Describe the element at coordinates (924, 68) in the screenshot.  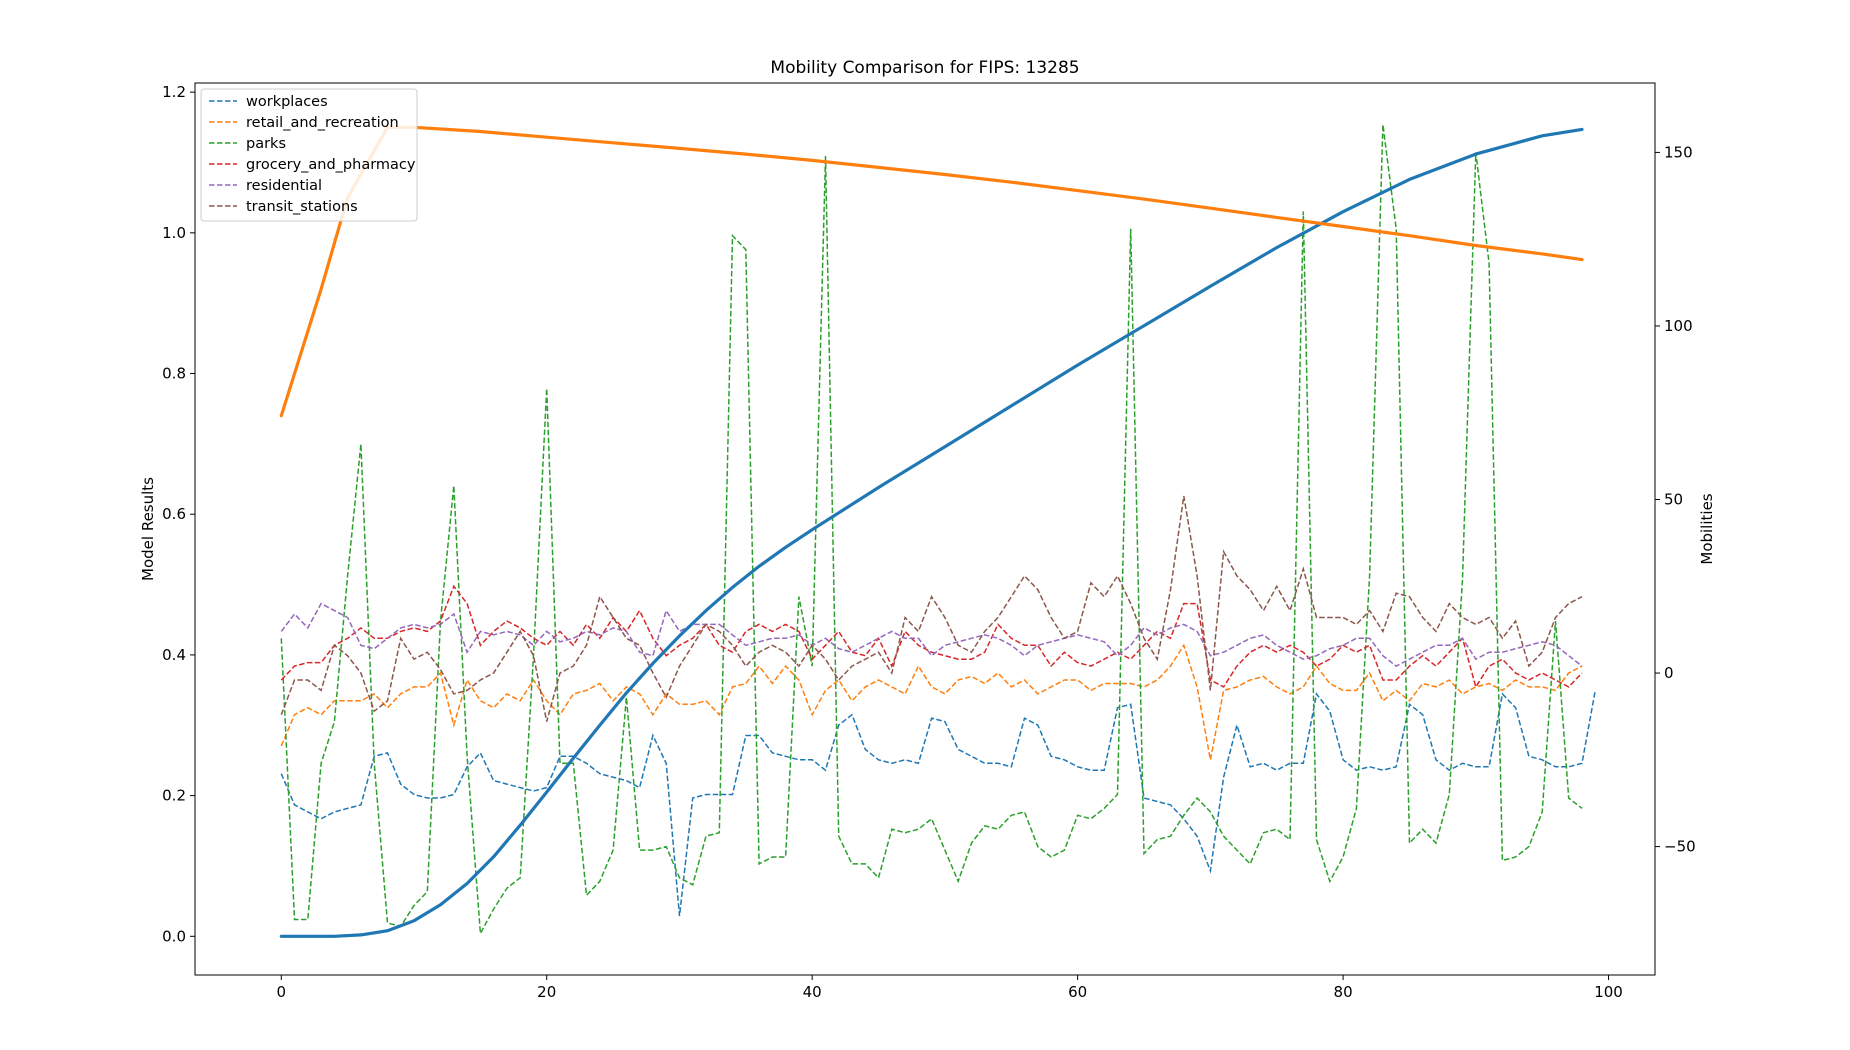
I see `chart-title: Mobility Comparison for FIPS: 13285` at that location.